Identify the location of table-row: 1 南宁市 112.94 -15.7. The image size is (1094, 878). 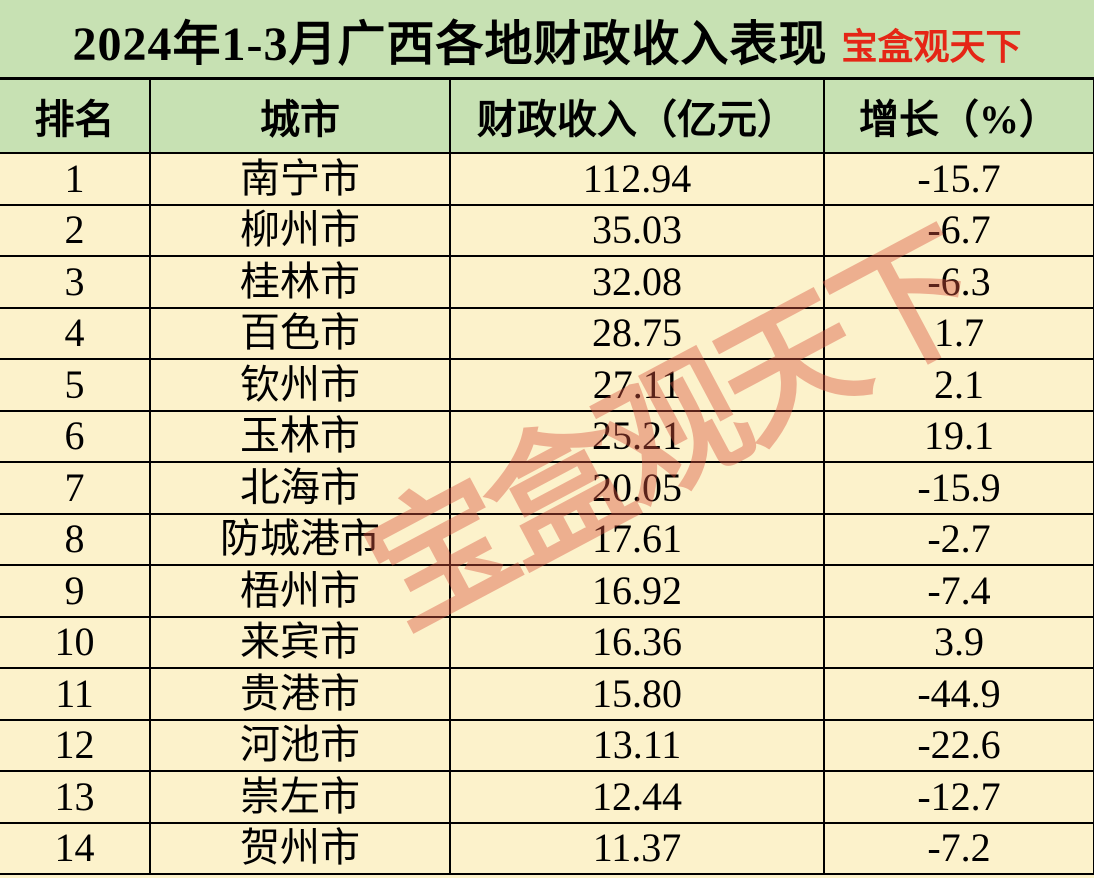
(547, 179).